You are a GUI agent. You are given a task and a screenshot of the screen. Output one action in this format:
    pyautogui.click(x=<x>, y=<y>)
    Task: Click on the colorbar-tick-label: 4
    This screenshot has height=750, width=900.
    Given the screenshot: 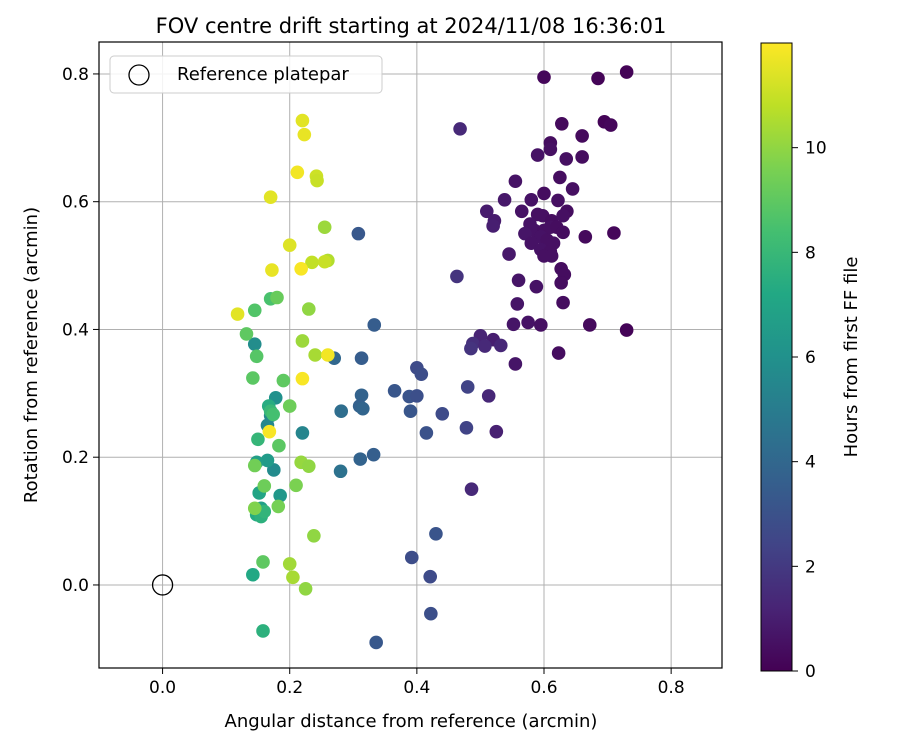 What is the action you would take?
    pyautogui.click(x=810, y=463)
    